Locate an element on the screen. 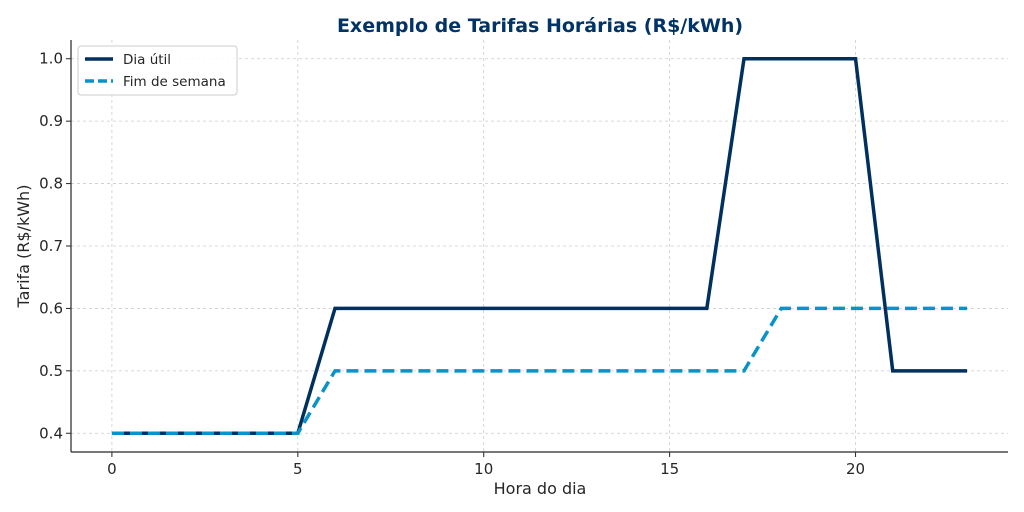 The image size is (1024, 512). y-tick-label: 0.6 is located at coordinates (51, 308).